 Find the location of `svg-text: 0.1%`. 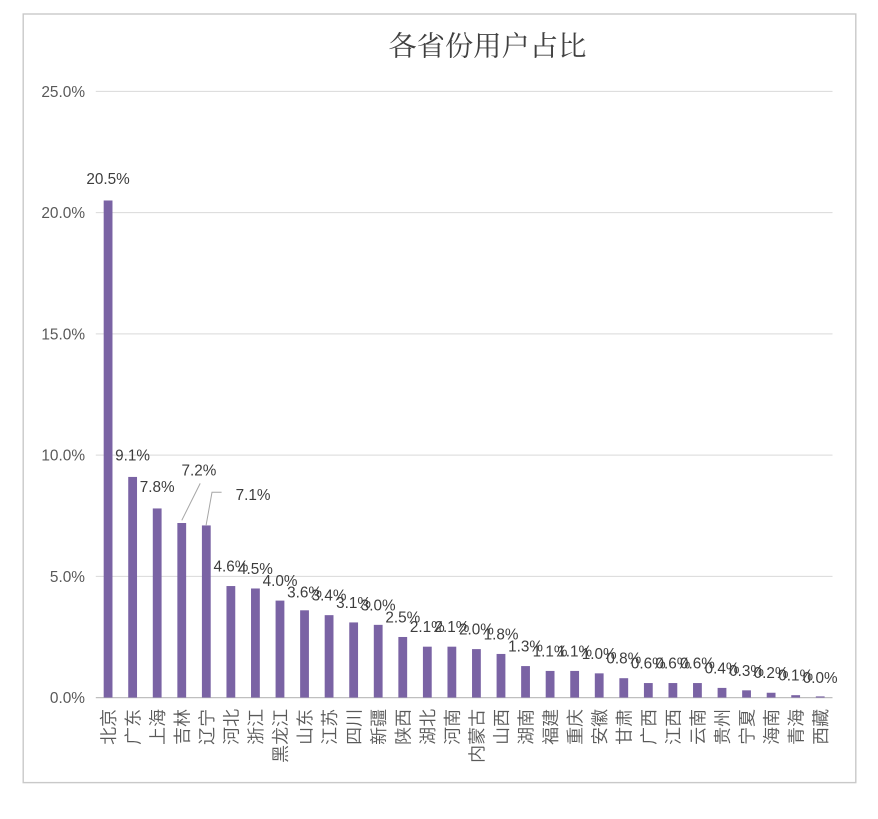

svg-text: 0.1% is located at coordinates (795, 676).